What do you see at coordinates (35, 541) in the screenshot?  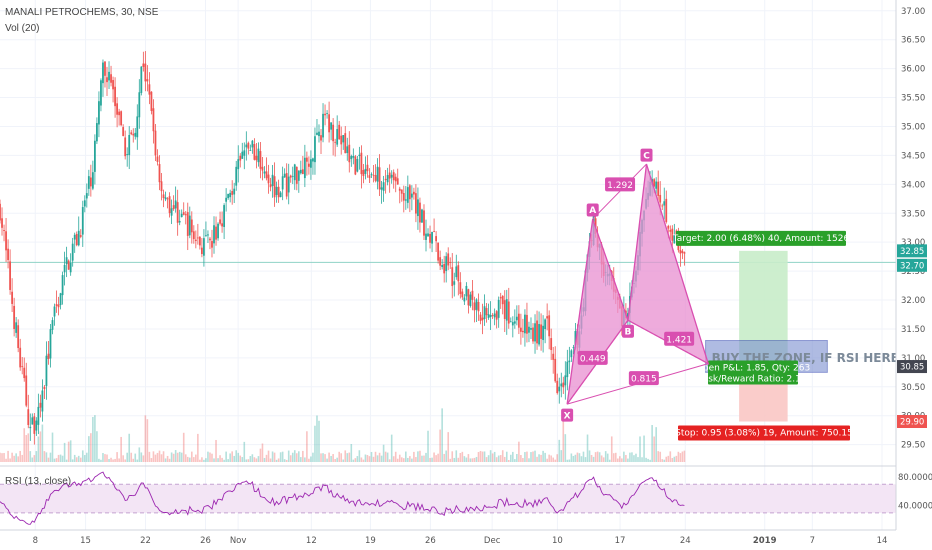 I see `time-tick-label: 8` at bounding box center [35, 541].